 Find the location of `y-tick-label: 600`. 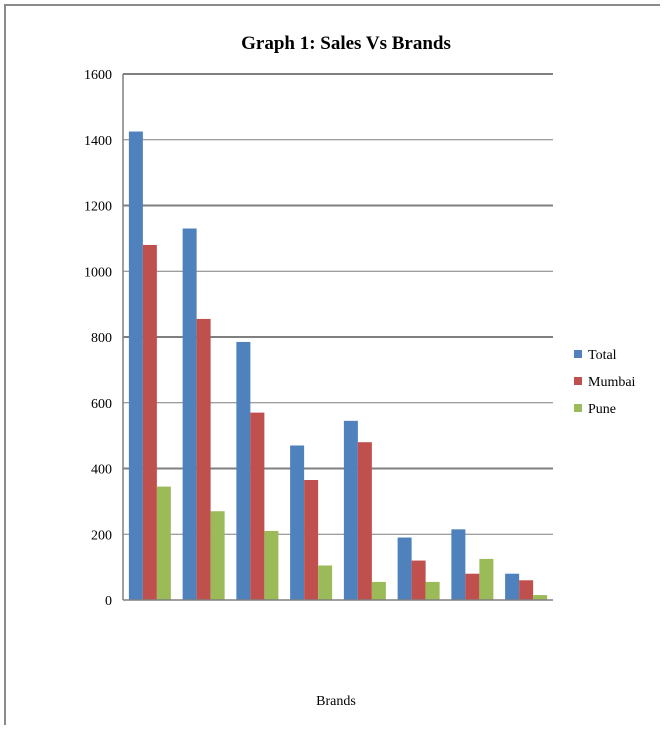

y-tick-label: 600 is located at coordinates (101, 404).